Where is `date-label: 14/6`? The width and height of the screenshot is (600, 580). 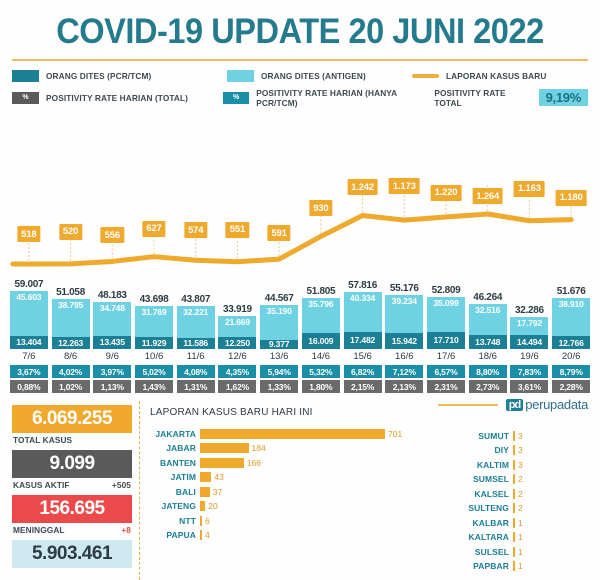 date-label: 14/6 is located at coordinates (321, 356).